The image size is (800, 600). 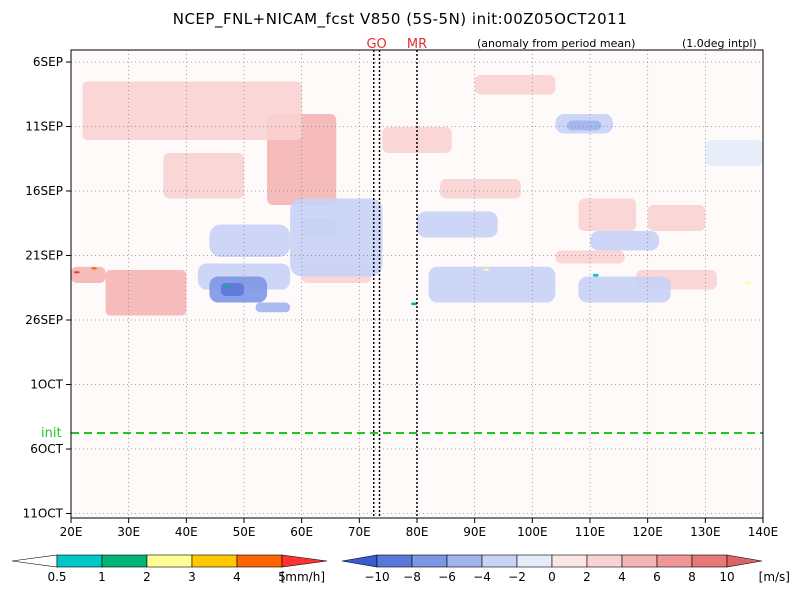 What do you see at coordinates (282, 577) in the screenshot?
I see `rain-label: 5` at bounding box center [282, 577].